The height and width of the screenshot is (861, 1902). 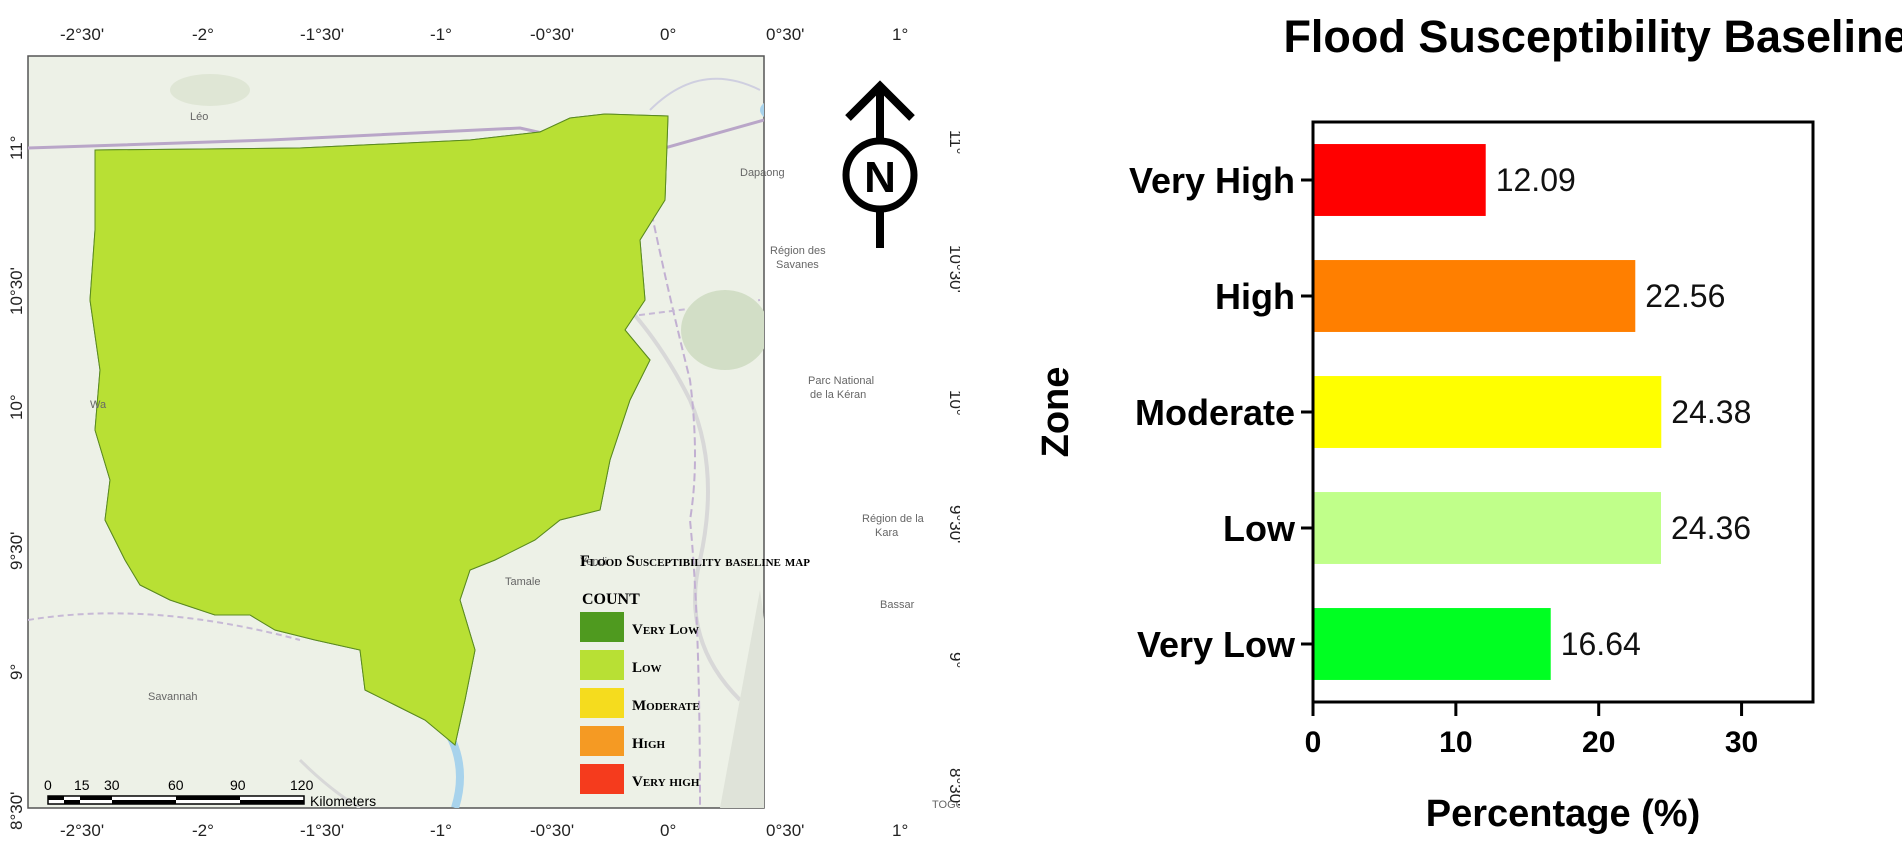 I want to click on bar-value-label-0: 12.09, so click(x=1536, y=180).